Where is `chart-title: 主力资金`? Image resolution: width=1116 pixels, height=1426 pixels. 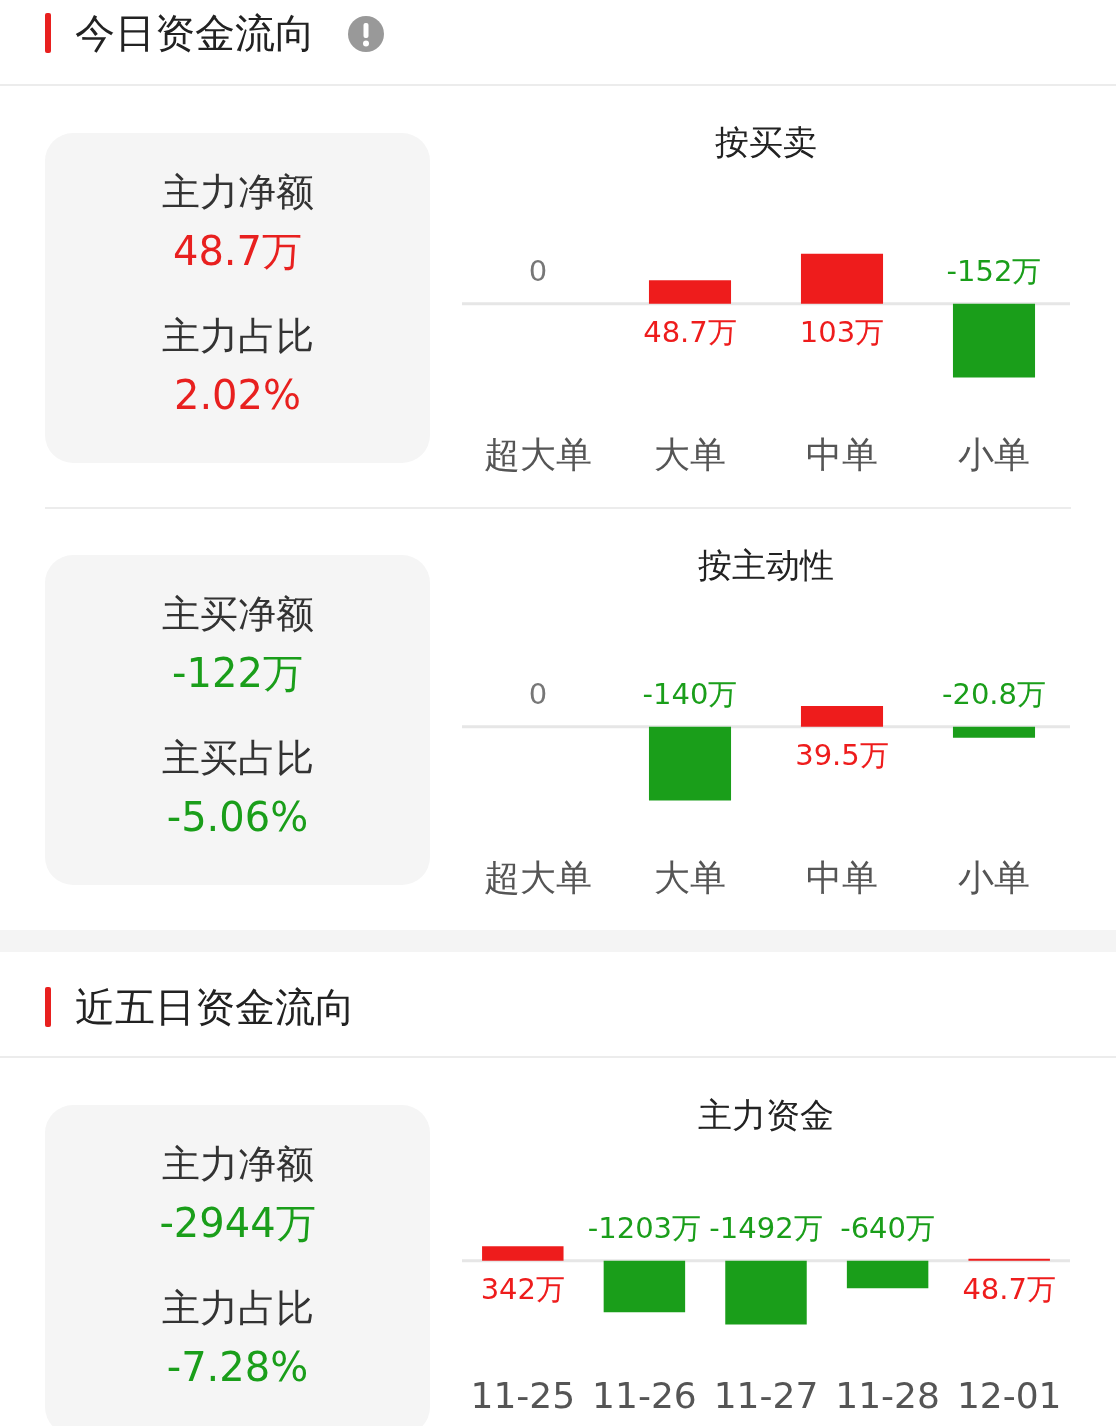
chart-title: 主力资金 is located at coordinates (766, 1115).